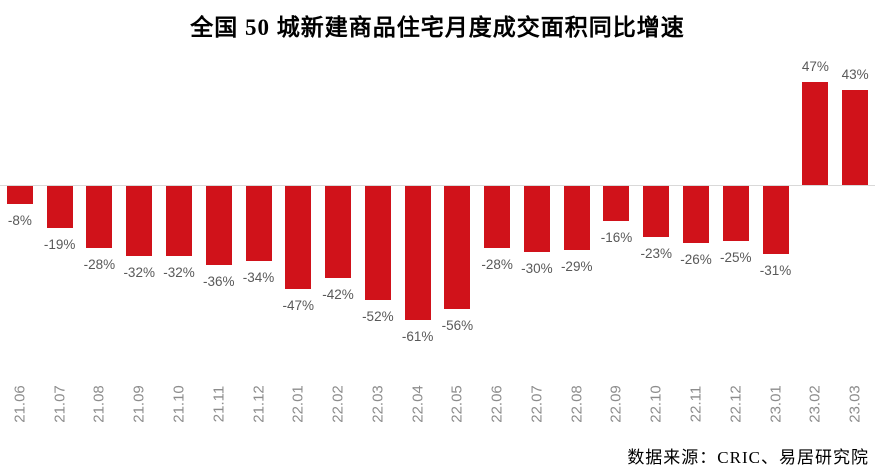  Describe the element at coordinates (457, 248) in the screenshot. I see `bar-22.05` at that location.